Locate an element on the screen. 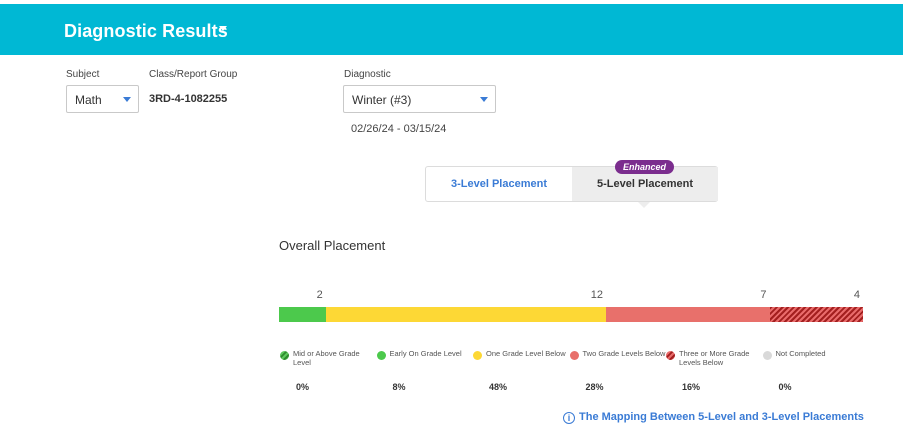  class-group-value: 3RD-4-1082255 is located at coordinates (188, 99).